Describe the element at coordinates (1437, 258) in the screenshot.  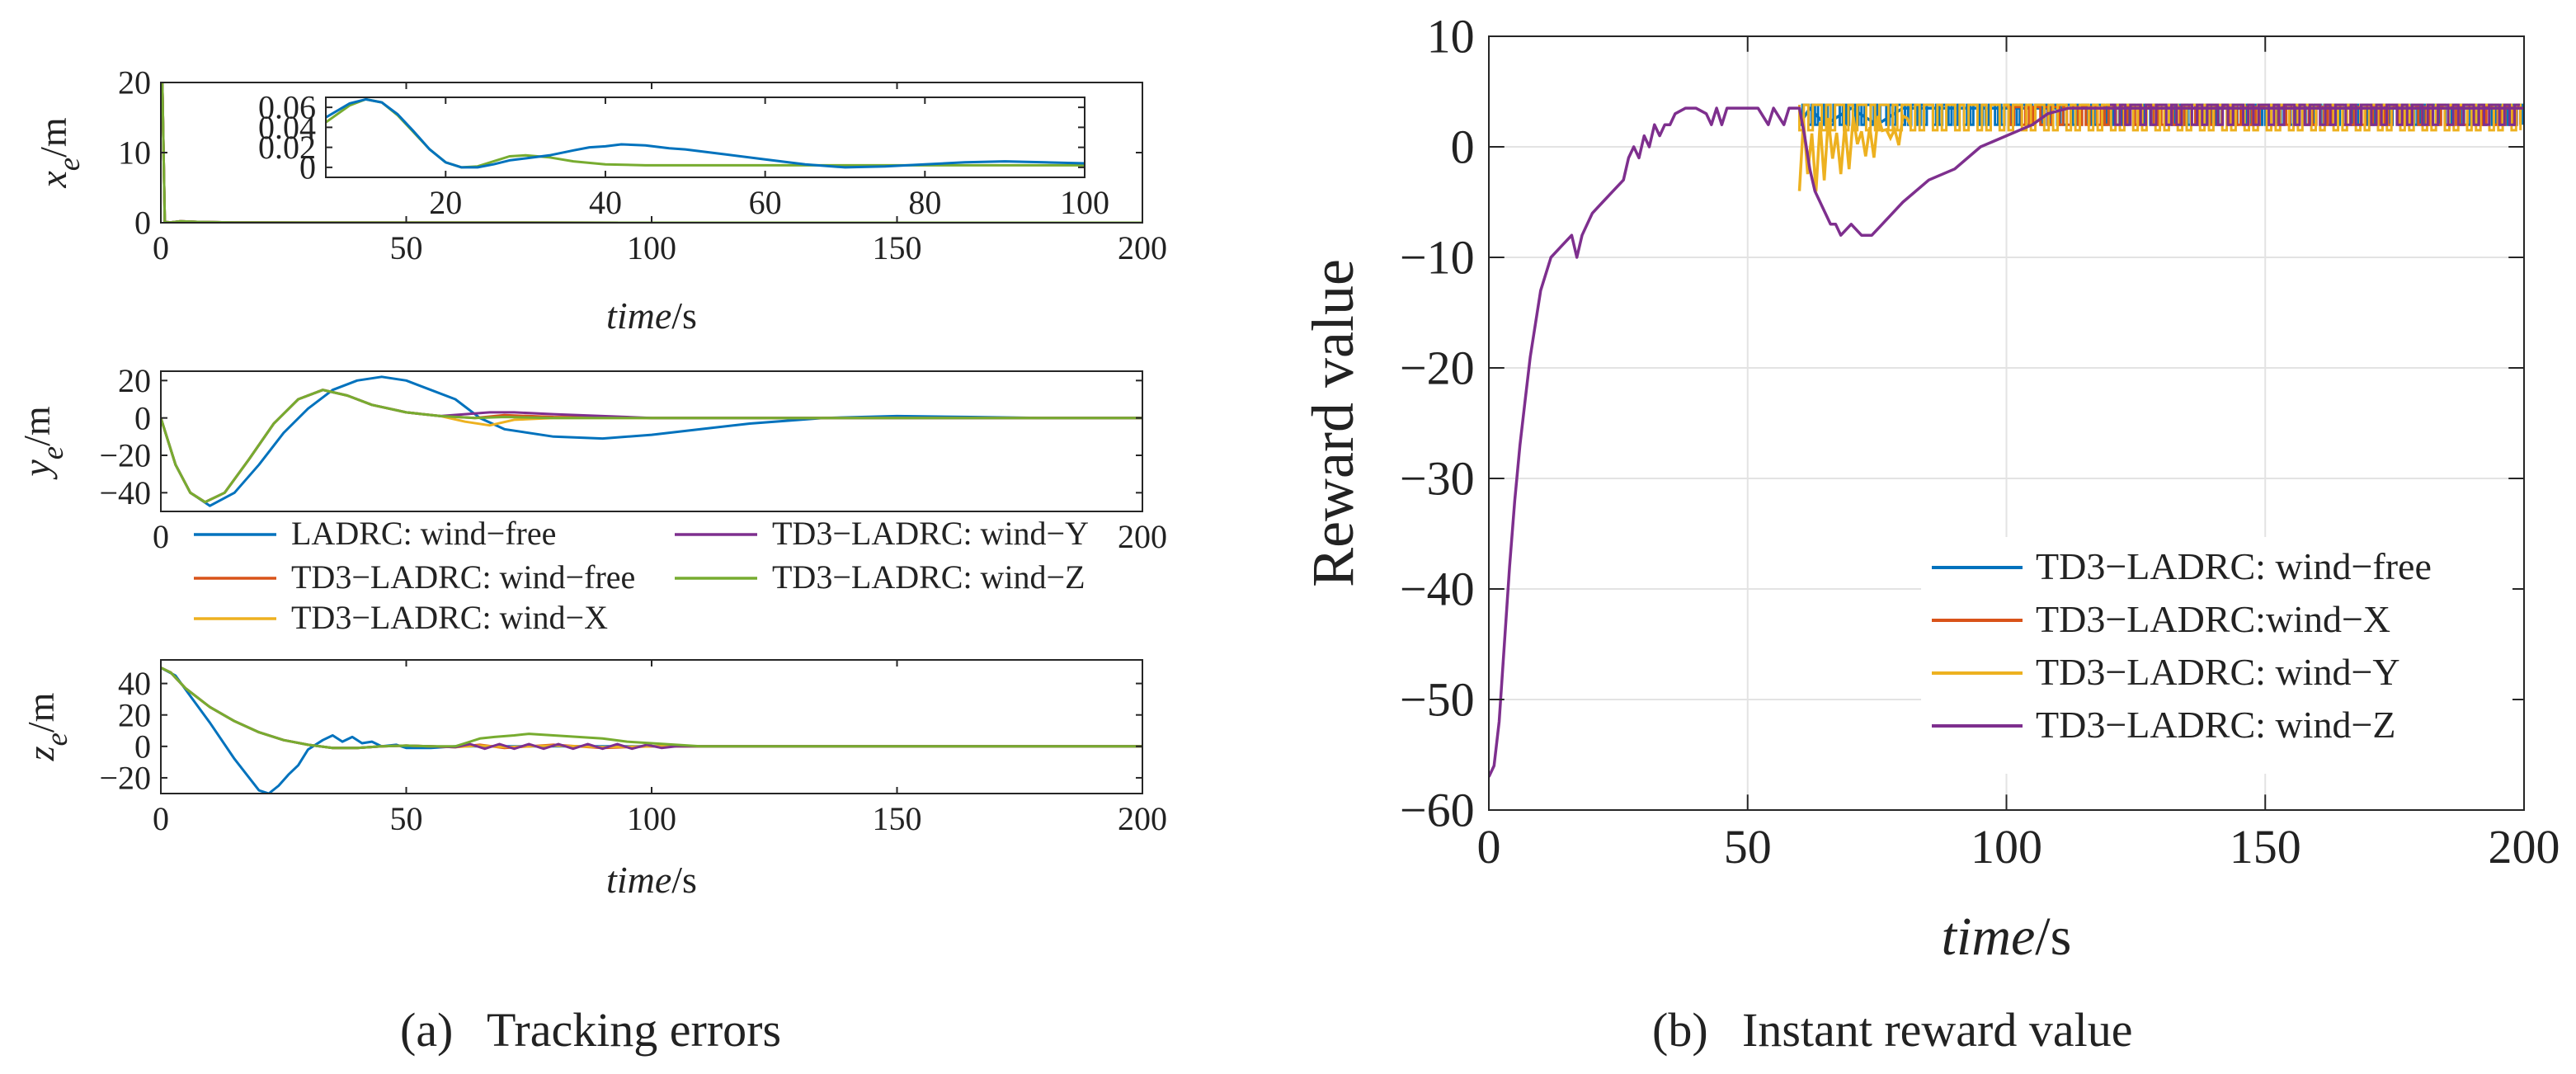
I see `reward-ytick-label: −10` at that location.